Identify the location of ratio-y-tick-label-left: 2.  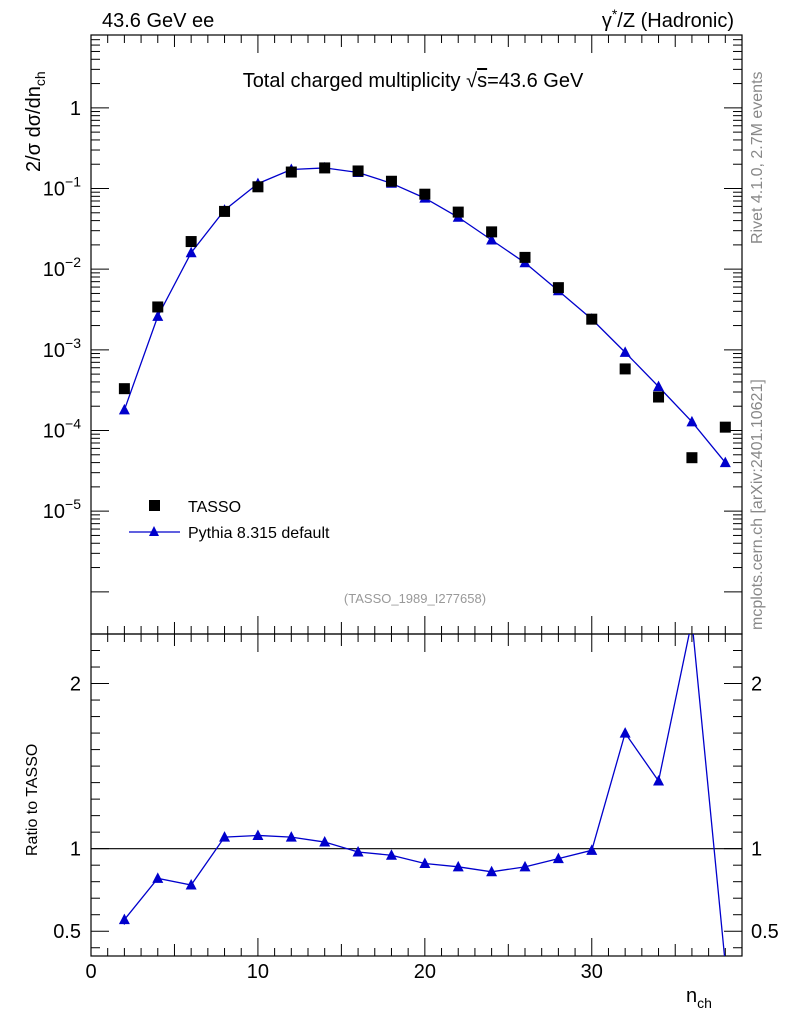
(75, 685).